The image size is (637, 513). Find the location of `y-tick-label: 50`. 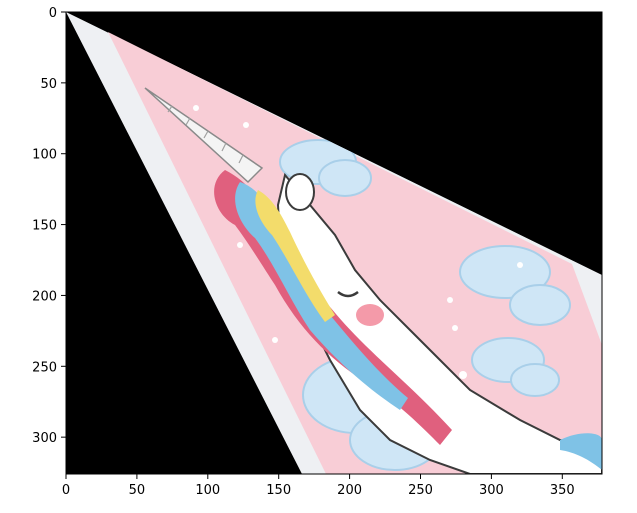

y-tick-label: 50 is located at coordinates (48, 84).